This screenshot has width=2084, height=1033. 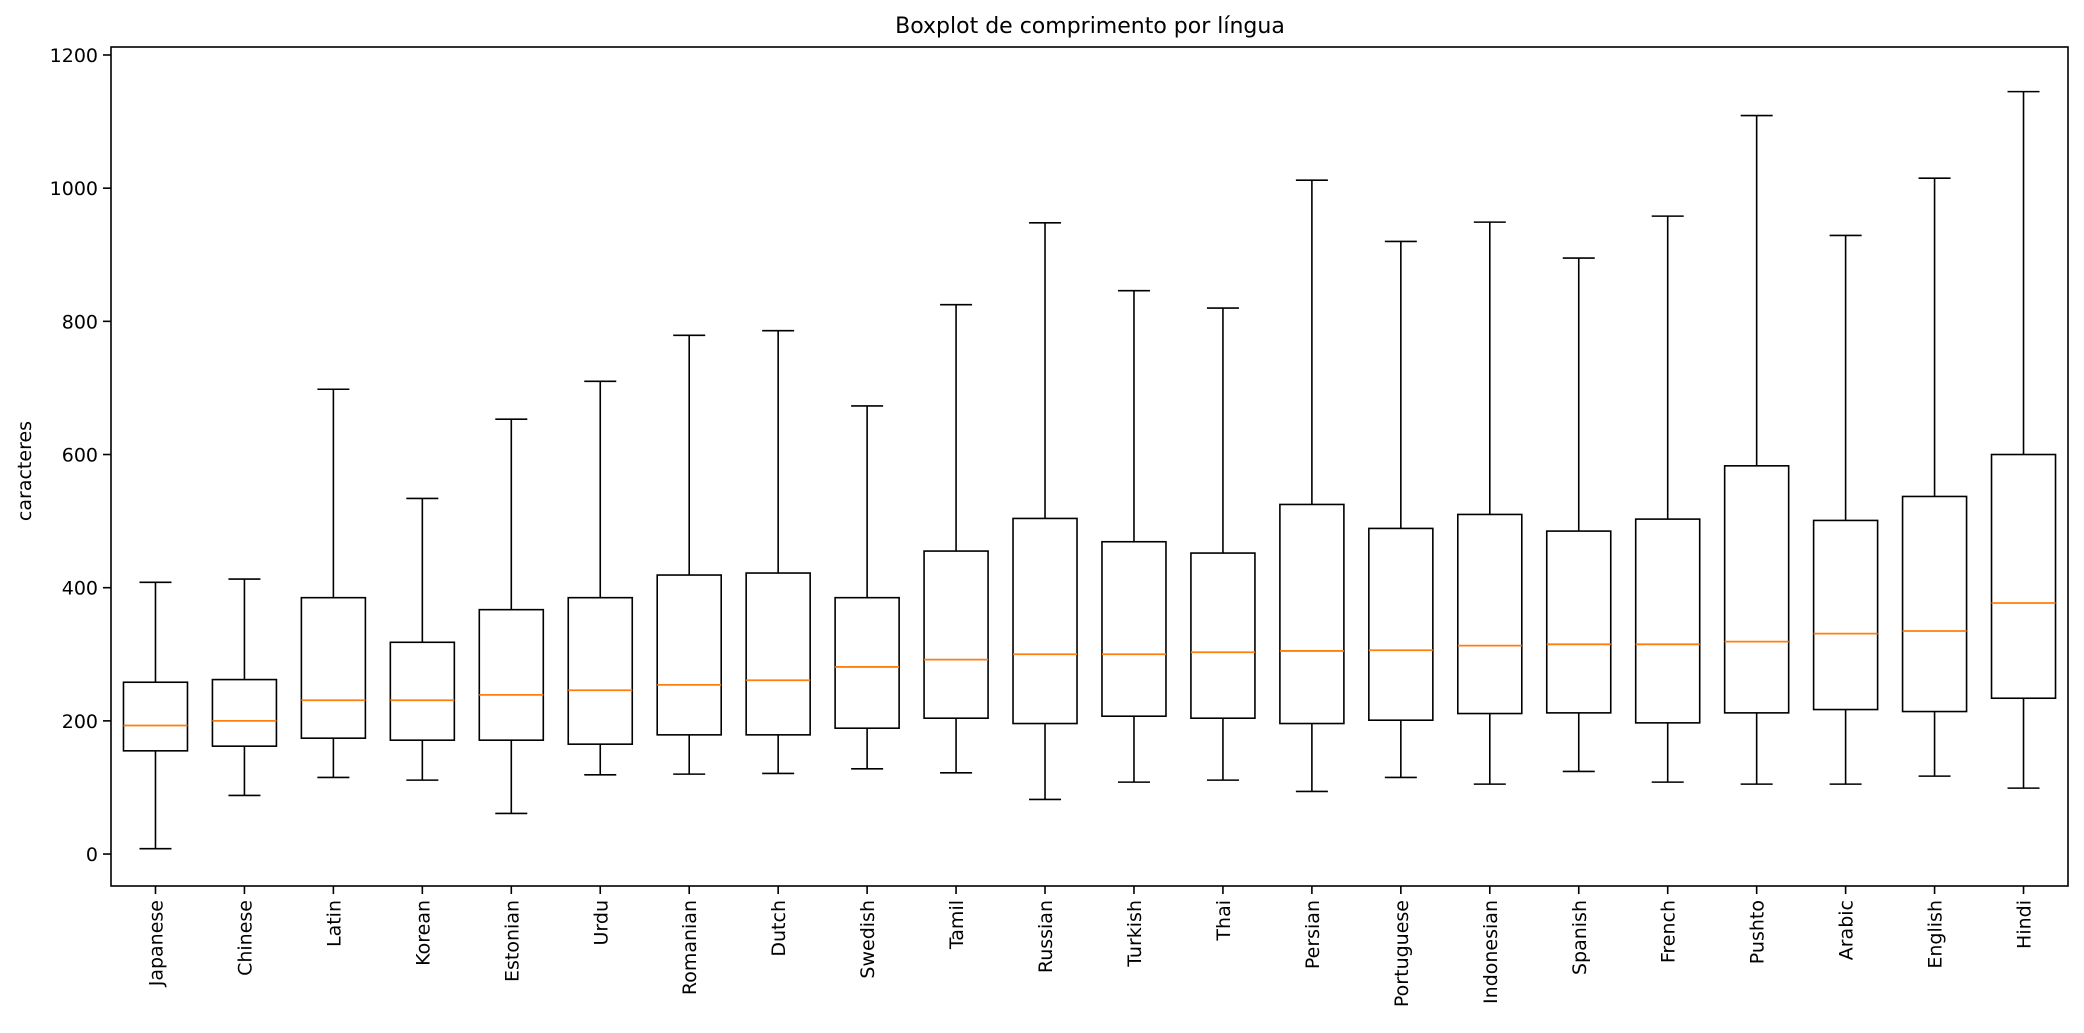 I want to click on x-tick-label: Portuguese, so click(x=1402, y=953).